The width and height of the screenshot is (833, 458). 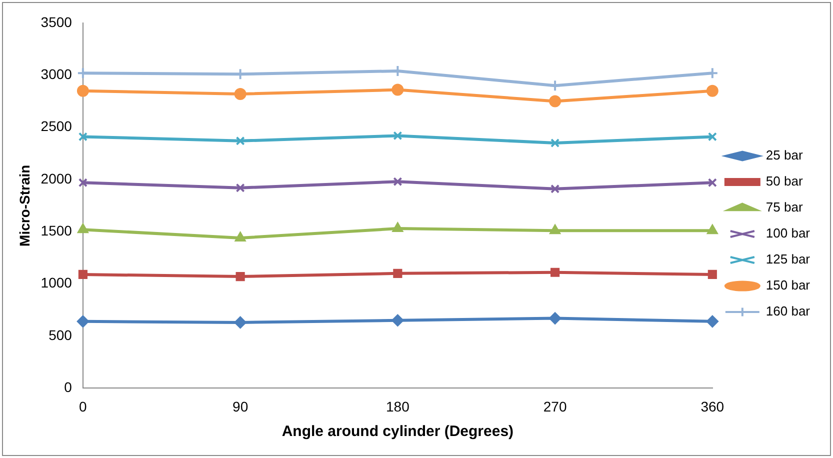 I want to click on legend-label: 100 bar, so click(x=788, y=233).